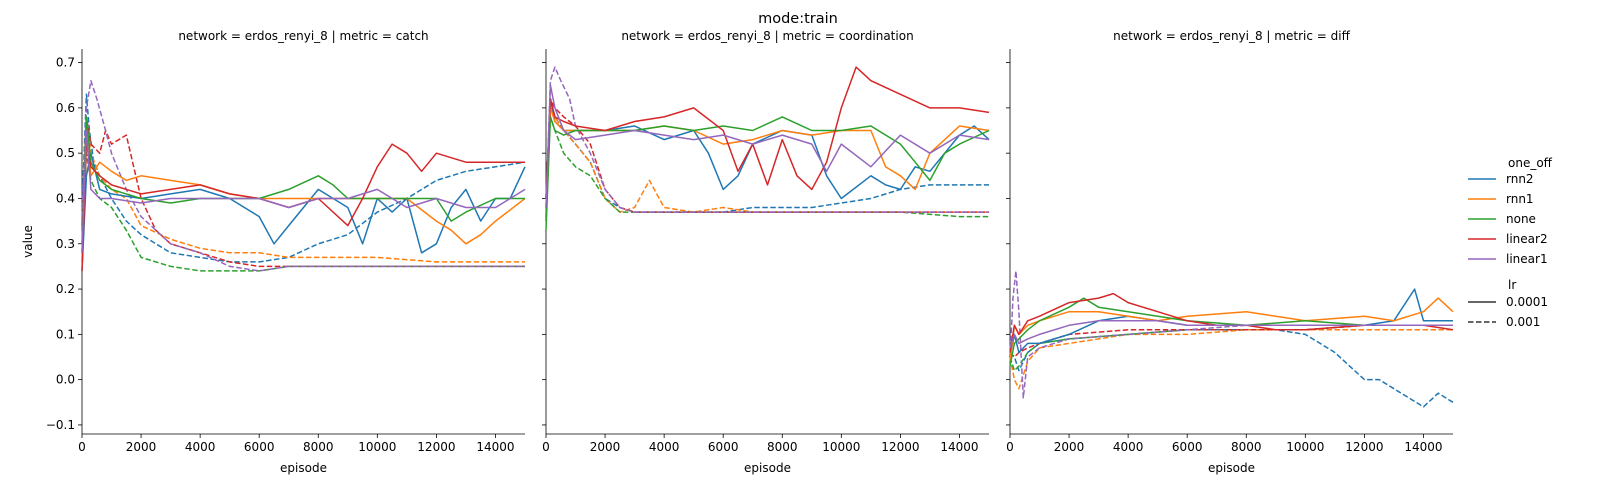 The width and height of the screenshot is (1601, 504). I want to click on facet-title: network = erdos_renyi_8 | metric = catch, so click(303, 36).